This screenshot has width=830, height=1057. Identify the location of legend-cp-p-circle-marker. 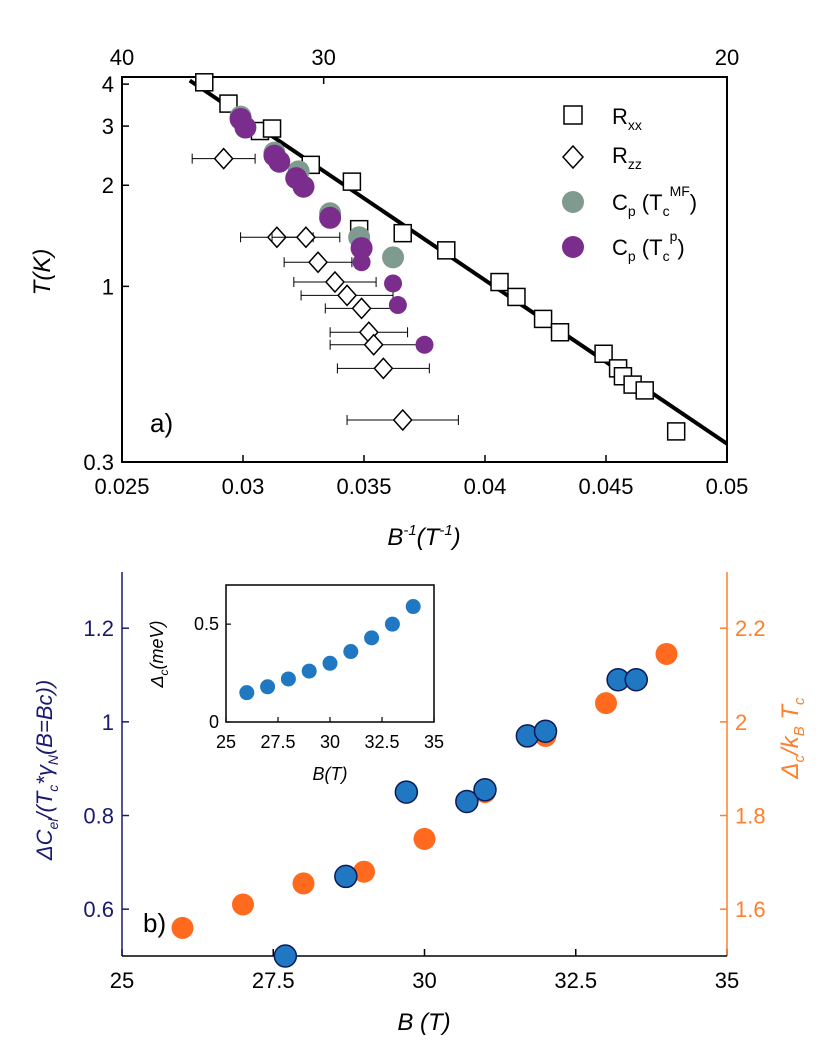
(573, 247).